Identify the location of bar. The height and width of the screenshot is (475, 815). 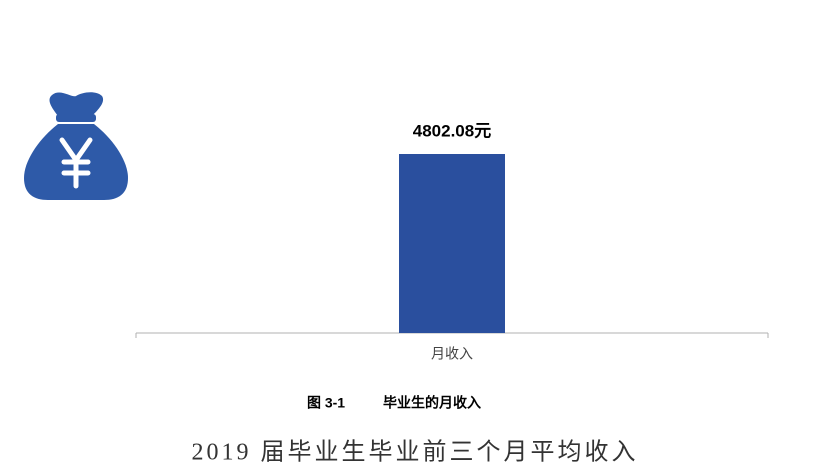
(452, 243).